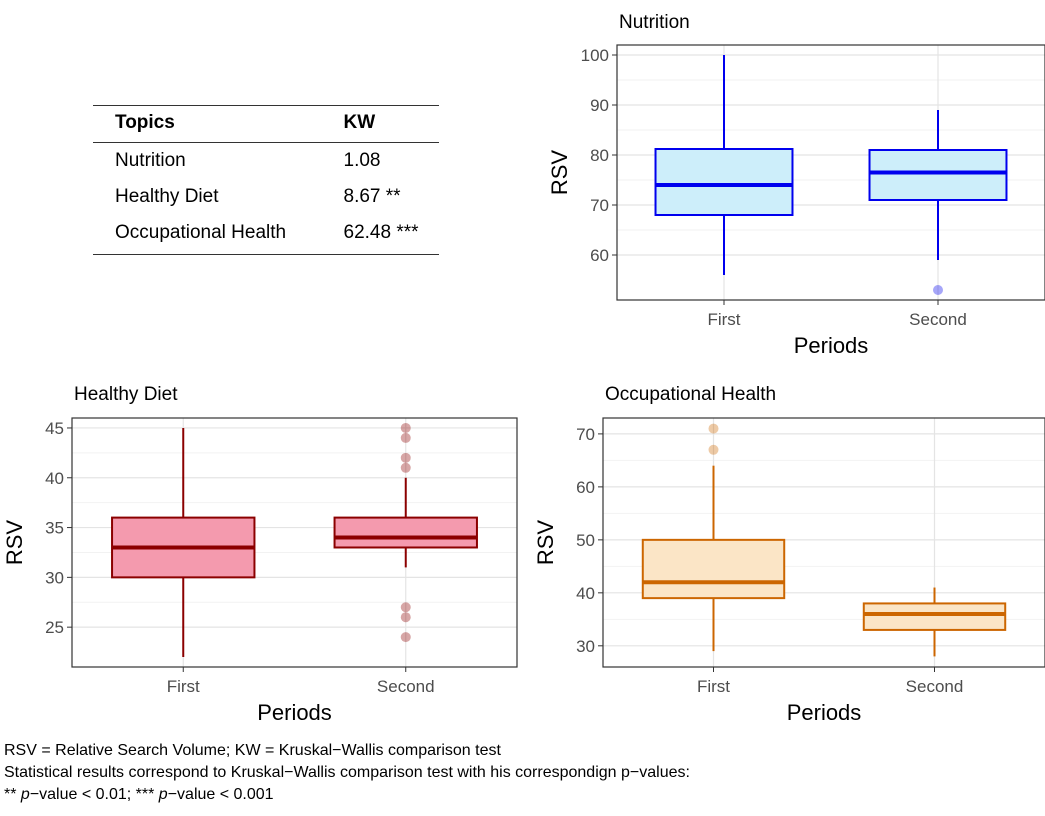 The height and width of the screenshot is (816, 1045). Describe the element at coordinates (545, 543) in the screenshot. I see `occupational-health-y-axis-title: RSV` at that location.